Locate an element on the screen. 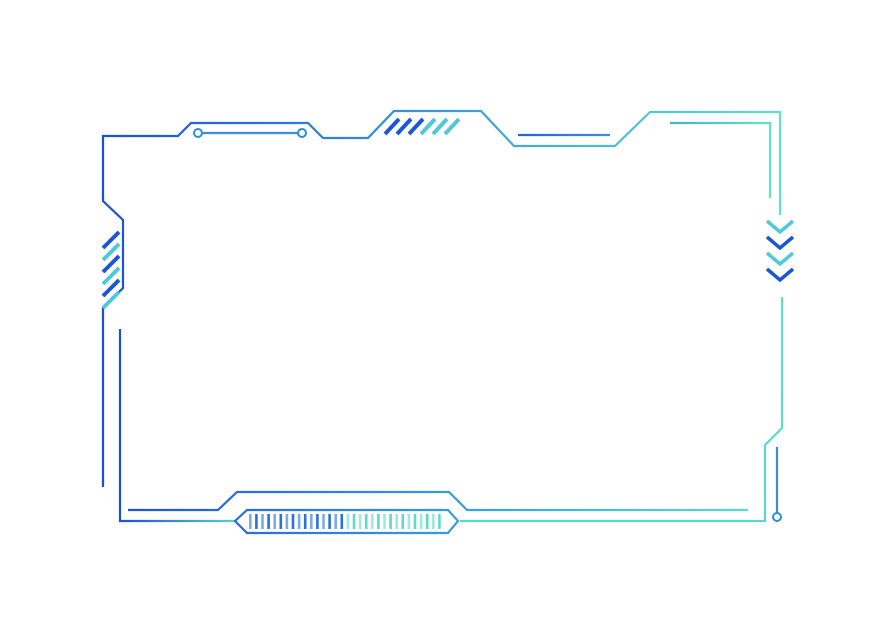 The image size is (889, 627). chevron-down-stack is located at coordinates (780, 251).